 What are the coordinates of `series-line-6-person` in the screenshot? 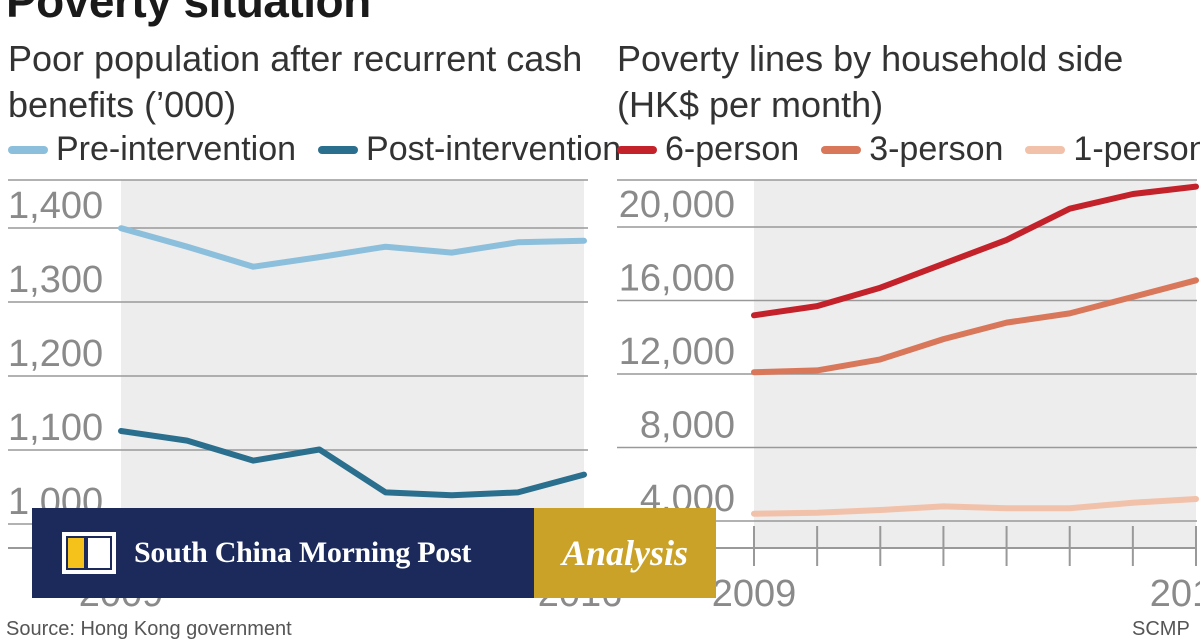 It's located at (975, 251).